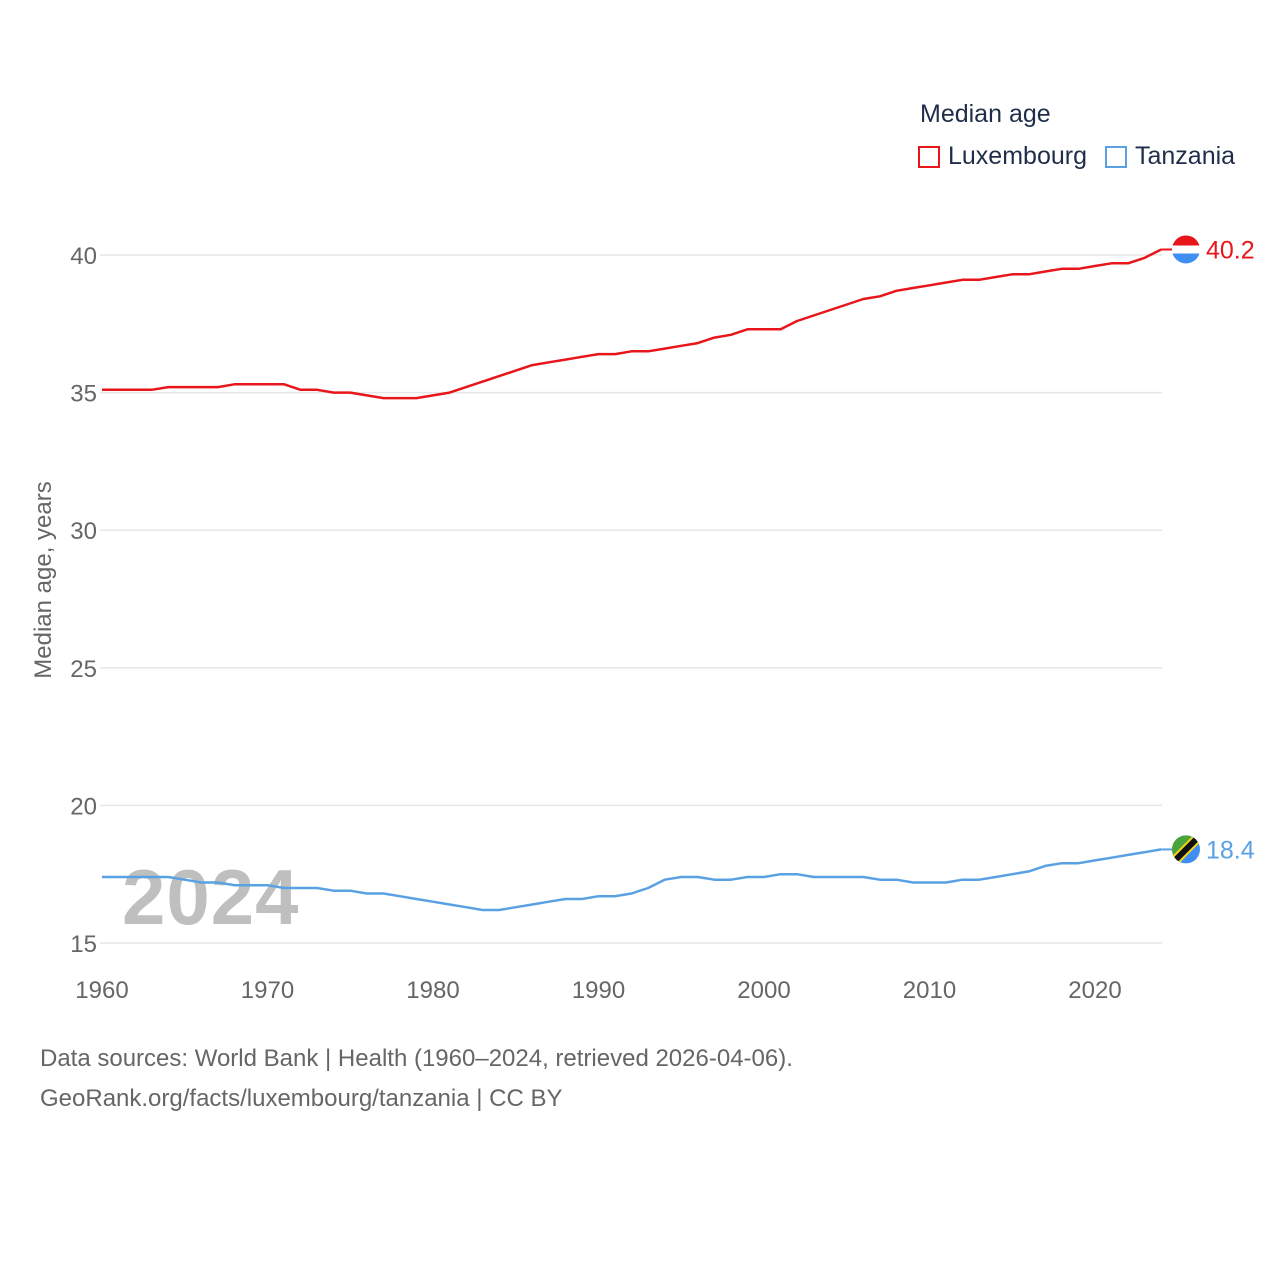 This screenshot has width=1280, height=1280. Describe the element at coordinates (211, 897) in the screenshot. I see `year-watermark: 2024` at that location.